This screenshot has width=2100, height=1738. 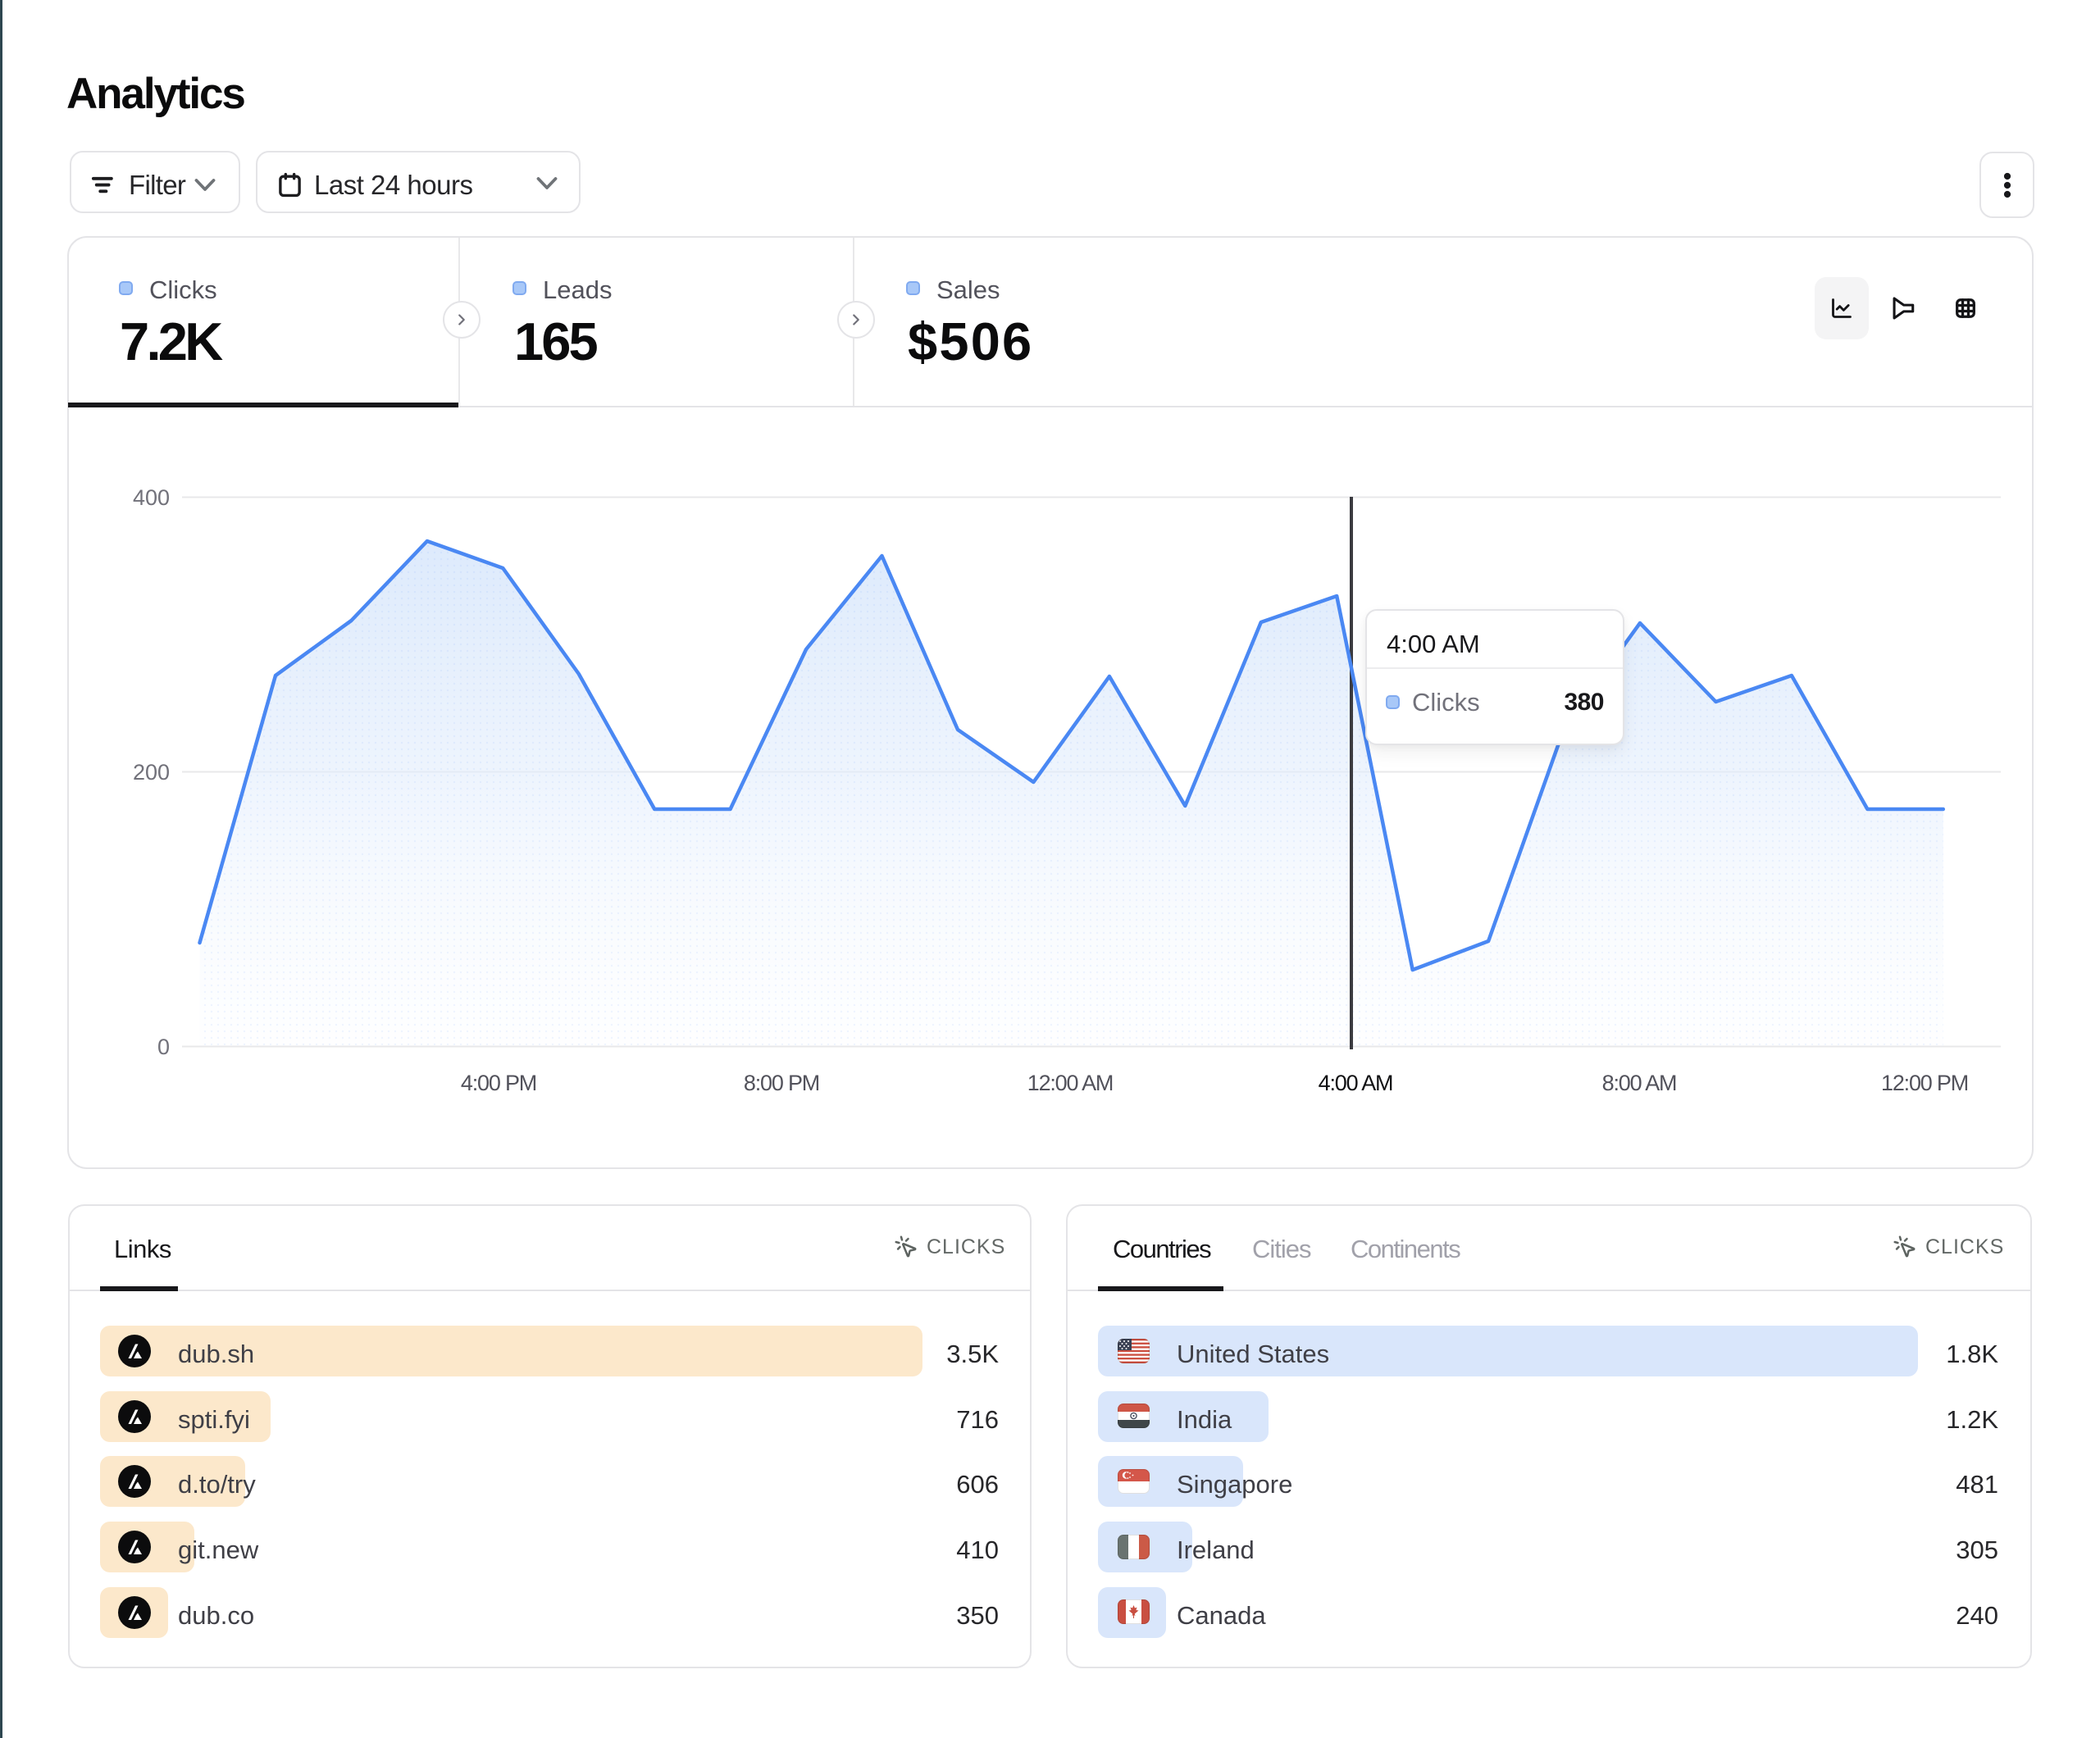 What do you see at coordinates (163, 1047) in the screenshot?
I see `svg-text: 0` at bounding box center [163, 1047].